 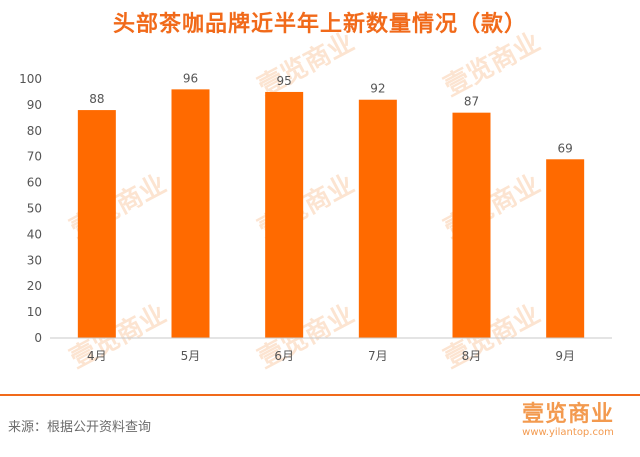 I want to click on y-tick-label: 70, so click(x=34, y=157).